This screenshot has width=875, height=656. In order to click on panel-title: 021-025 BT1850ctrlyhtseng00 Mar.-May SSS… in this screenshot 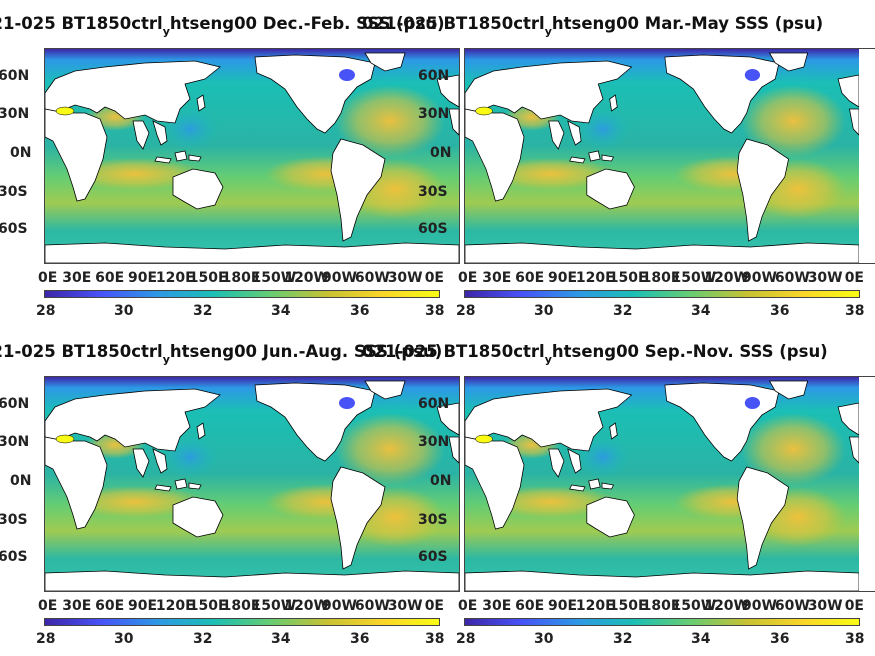, I will do `click(593, 26)`.